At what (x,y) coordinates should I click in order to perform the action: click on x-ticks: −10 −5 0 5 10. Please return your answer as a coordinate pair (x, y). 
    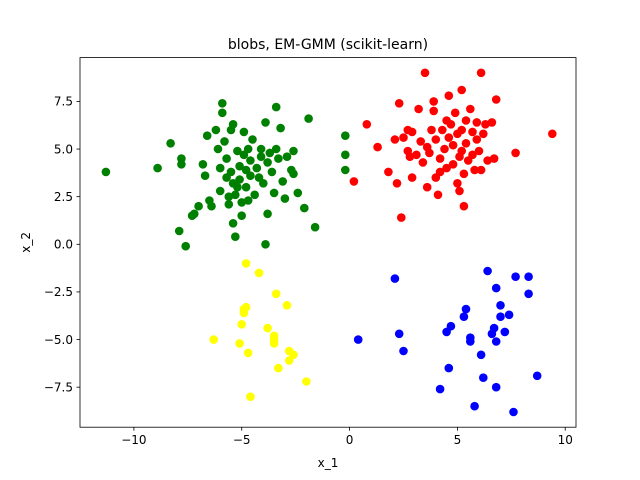
    Looking at the image, I should click on (347, 437).